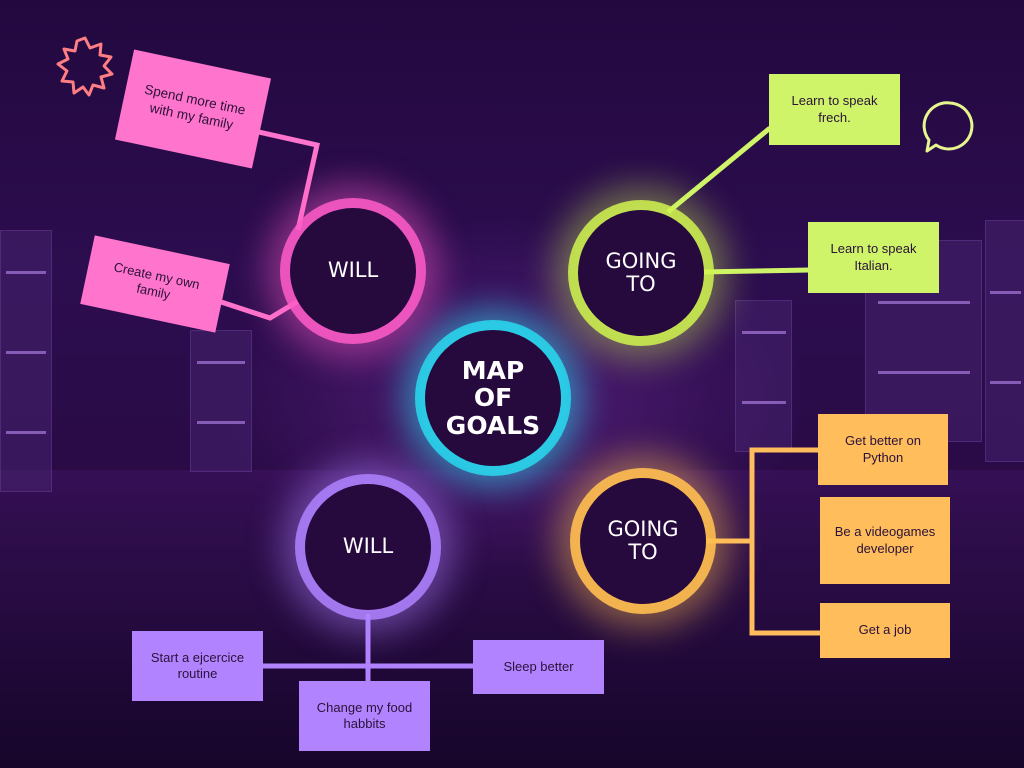 This screenshot has width=1024, height=768. I want to click on goal-card-text: Create my own family, so click(157, 281).